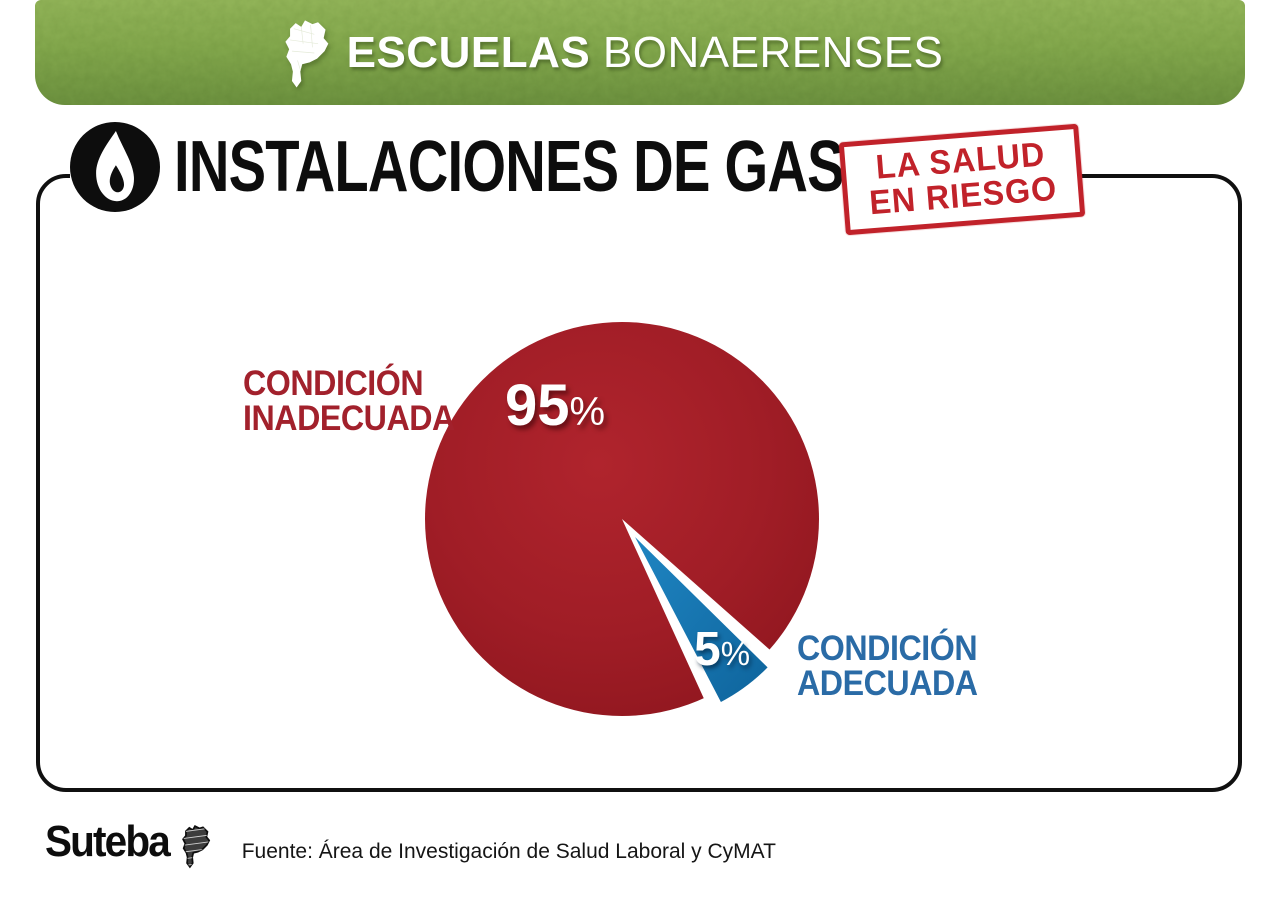 The width and height of the screenshot is (1280, 905). What do you see at coordinates (735, 653) in the screenshot?
I see `value-5-percent-sign: %` at bounding box center [735, 653].